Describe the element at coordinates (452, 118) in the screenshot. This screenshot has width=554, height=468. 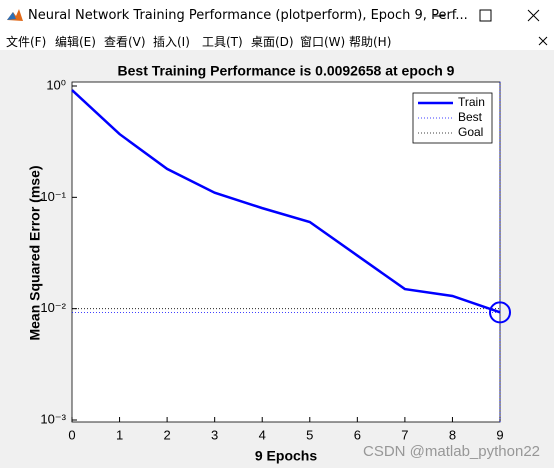
I see `legend-box` at that location.